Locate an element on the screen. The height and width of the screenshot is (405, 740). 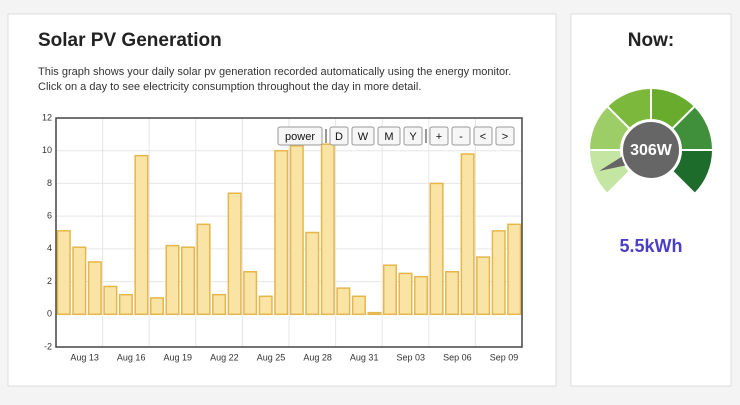
controls: power D W M Y + - < > is located at coordinates (396, 136).